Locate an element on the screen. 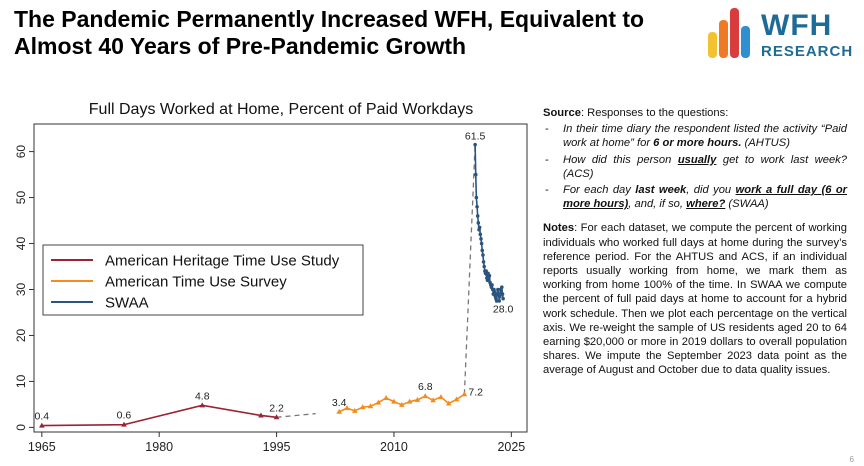 The width and height of the screenshot is (864, 466). question-ahtus-emphasis: 6 or more hours. is located at coordinates (697, 143).